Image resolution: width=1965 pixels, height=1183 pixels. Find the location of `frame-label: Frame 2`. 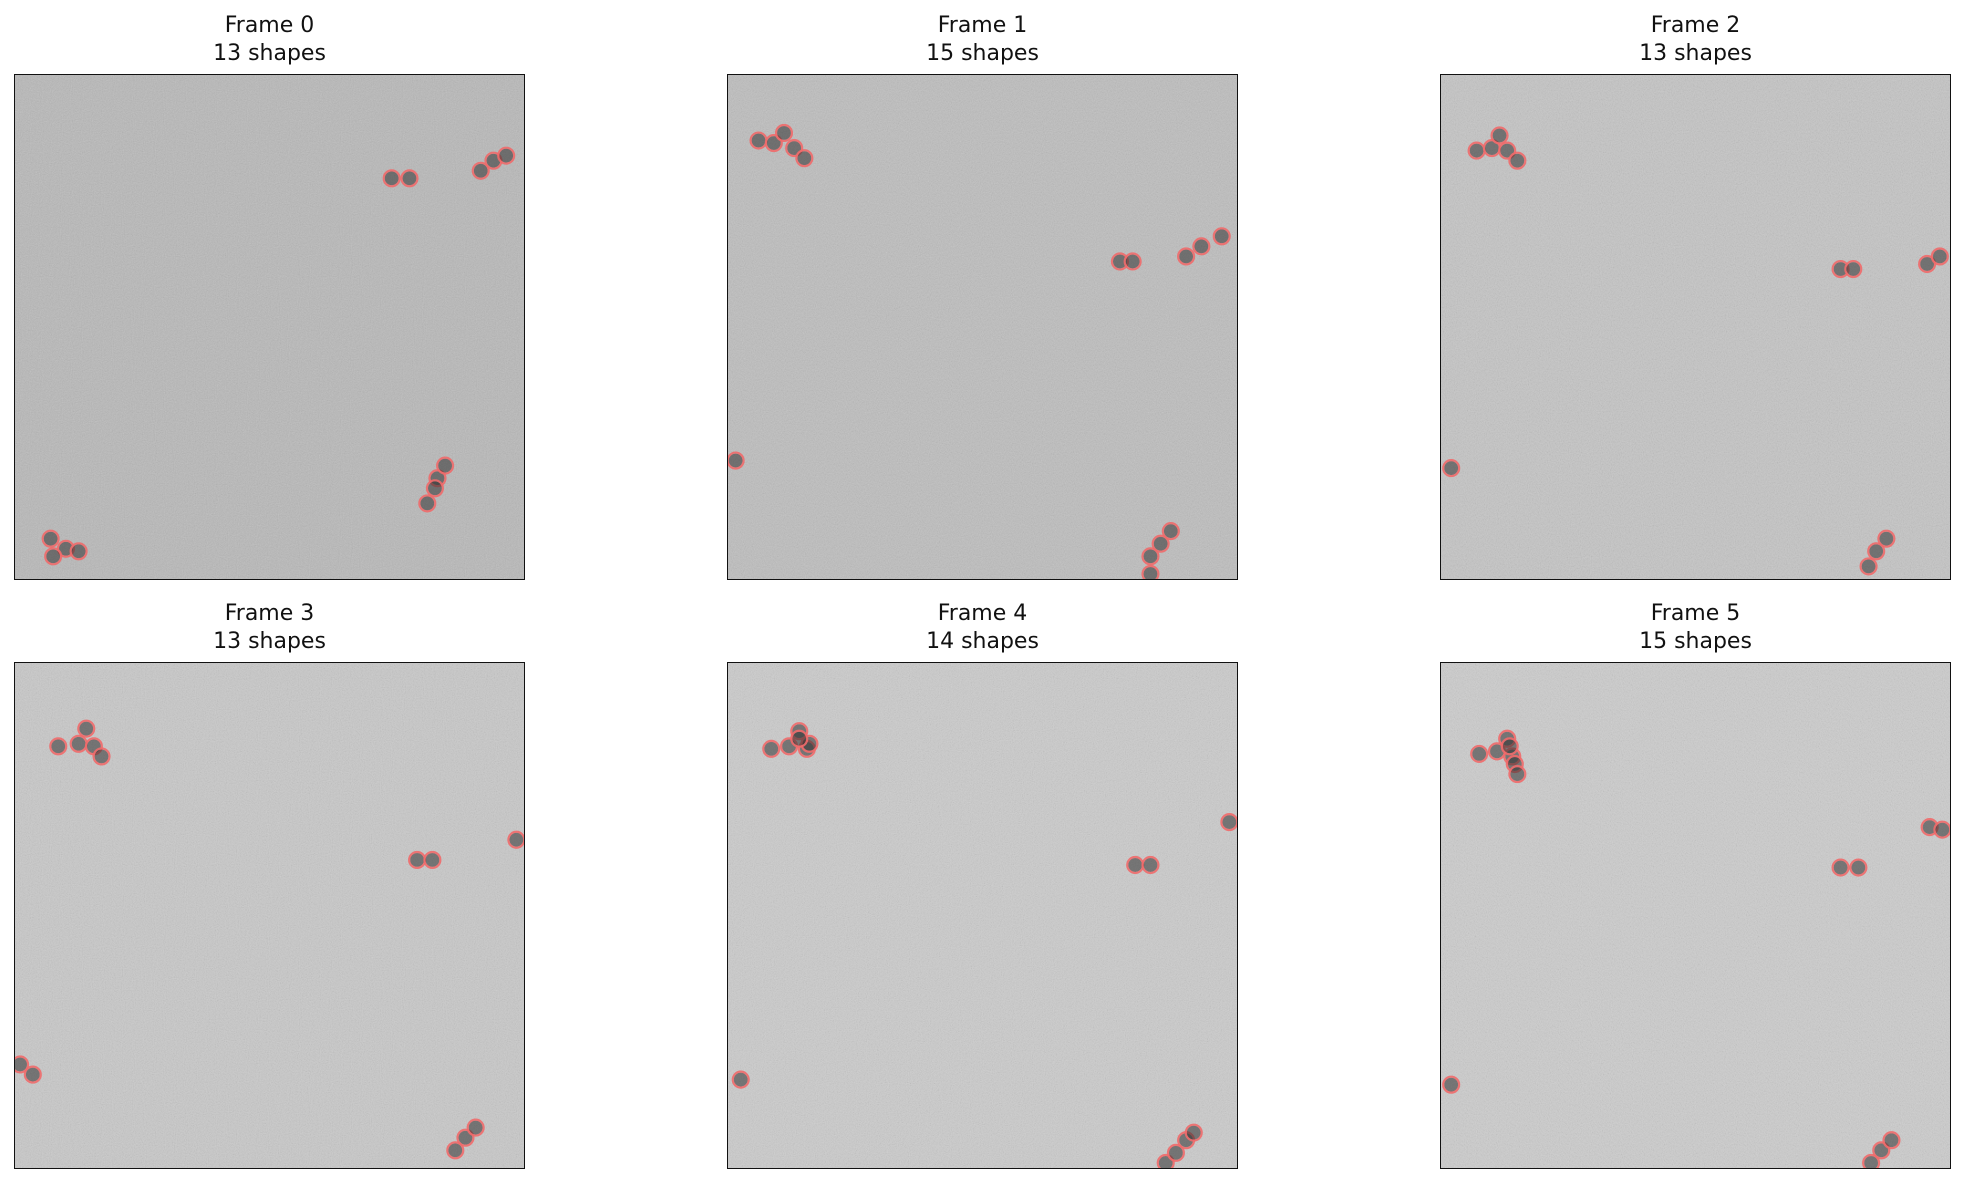

frame-label: Frame 2 is located at coordinates (1695, 25).